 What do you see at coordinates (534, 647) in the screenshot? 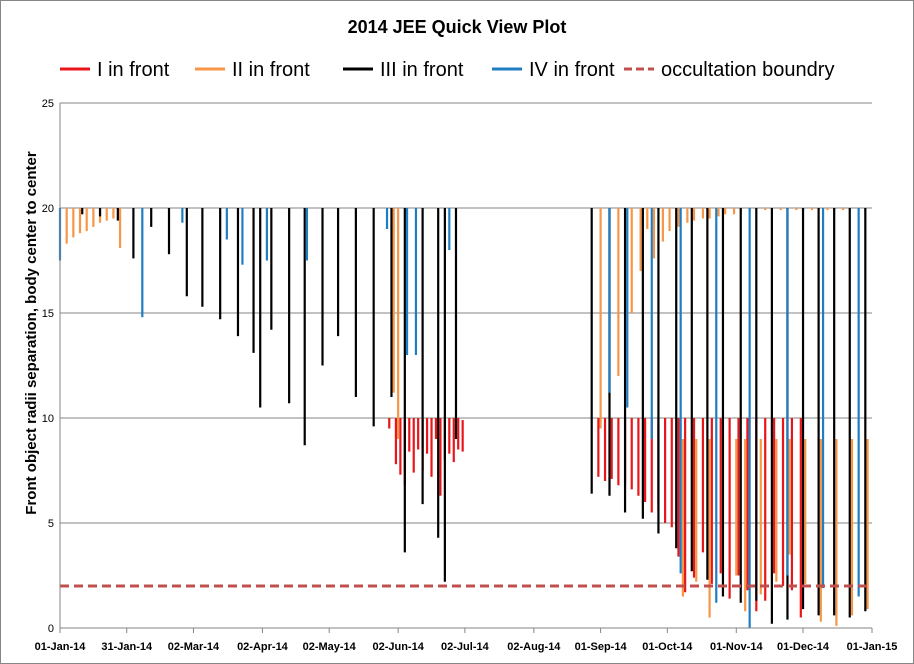
I see `x-tick-label: 02-Aug-14` at bounding box center [534, 647].